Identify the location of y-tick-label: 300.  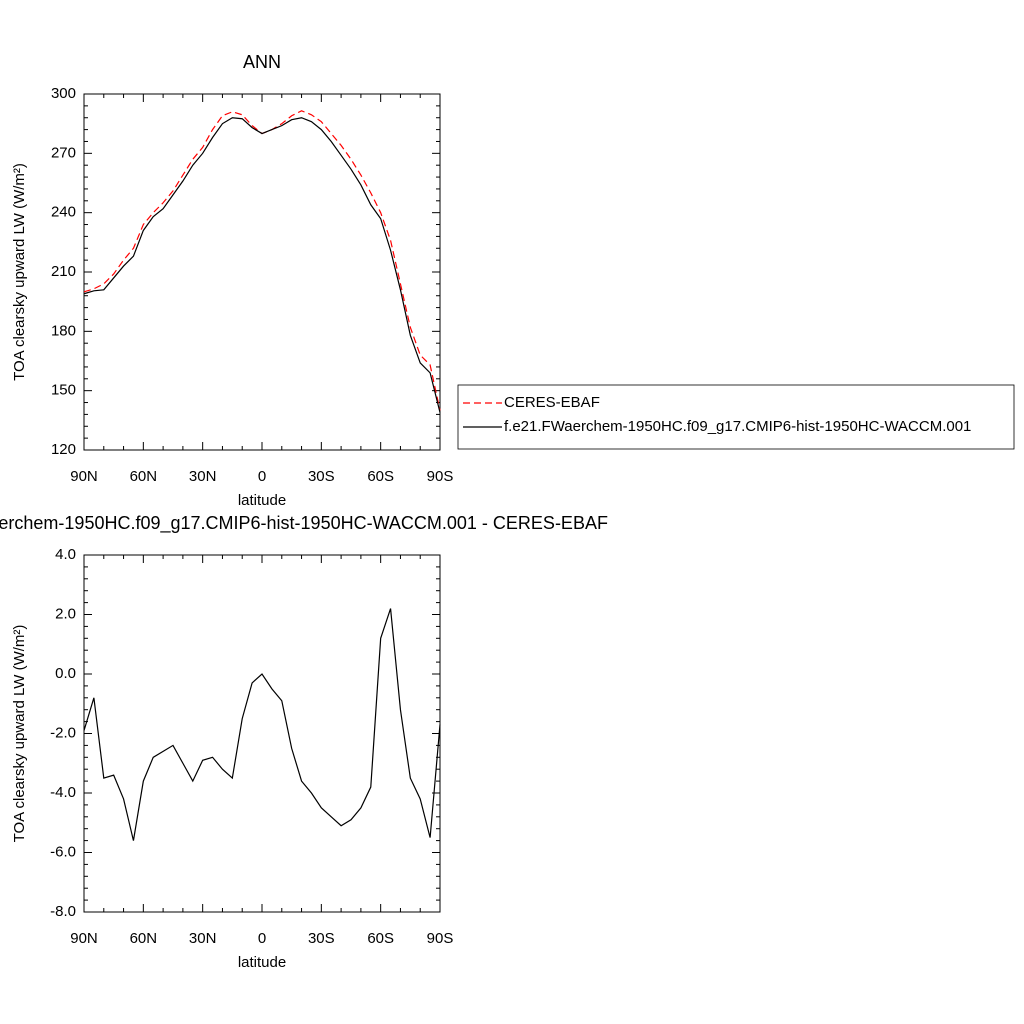
(63, 93).